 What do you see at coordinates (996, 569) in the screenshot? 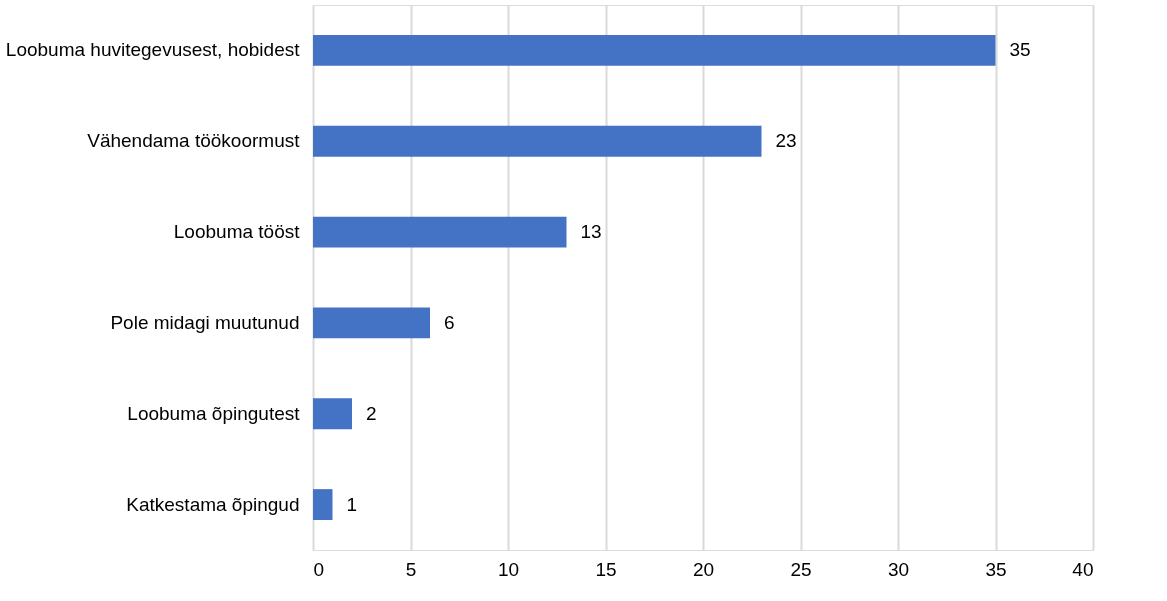
I see `x-tick-label: 35` at bounding box center [996, 569].